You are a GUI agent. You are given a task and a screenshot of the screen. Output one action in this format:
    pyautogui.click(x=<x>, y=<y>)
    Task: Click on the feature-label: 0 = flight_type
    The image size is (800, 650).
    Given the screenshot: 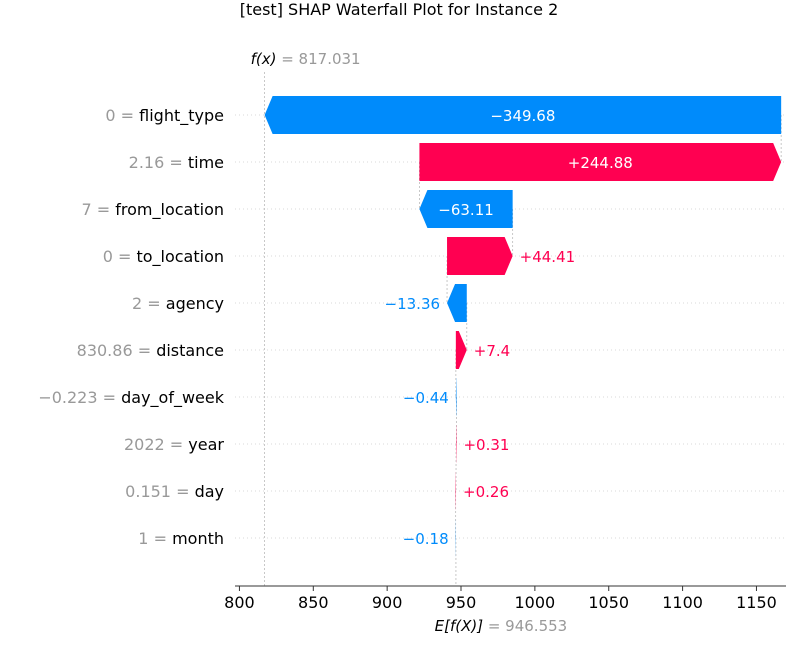 What is the action you would take?
    pyautogui.click(x=164, y=116)
    